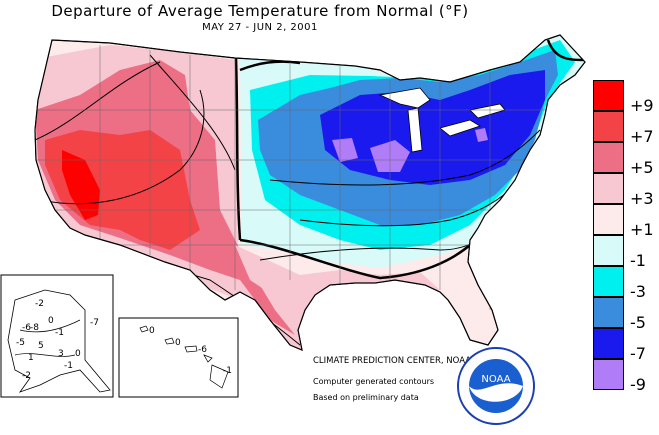  What do you see at coordinates (345, 150) in the screenshot?
I see `east-minus9-b` at bounding box center [345, 150].